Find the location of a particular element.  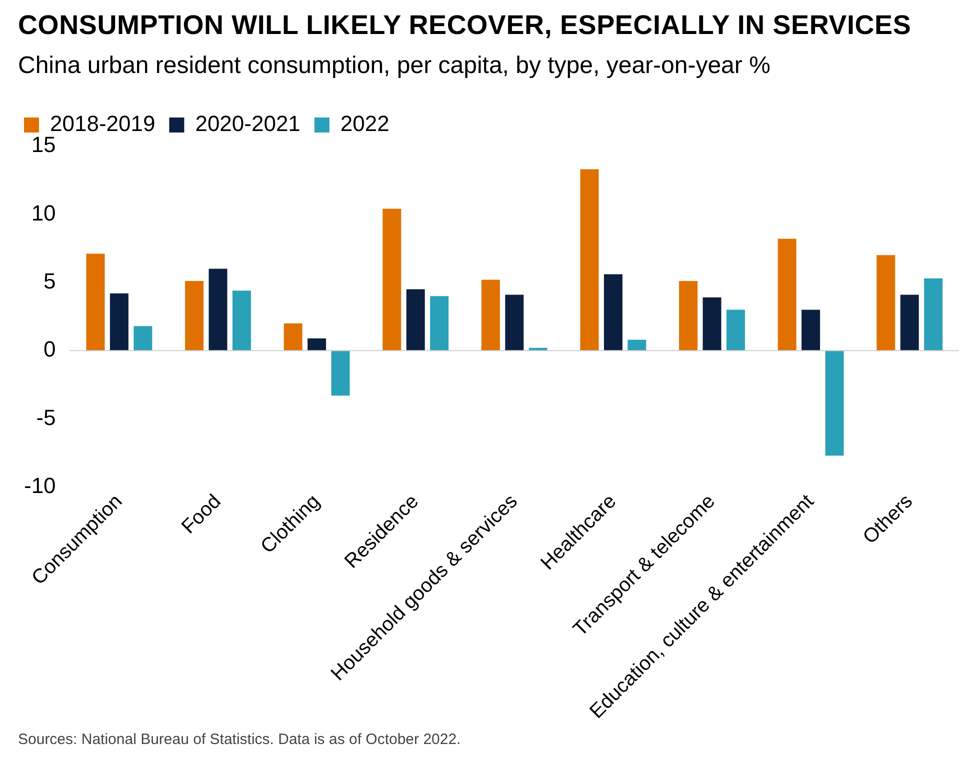

legend-label: 2022 is located at coordinates (365, 123).